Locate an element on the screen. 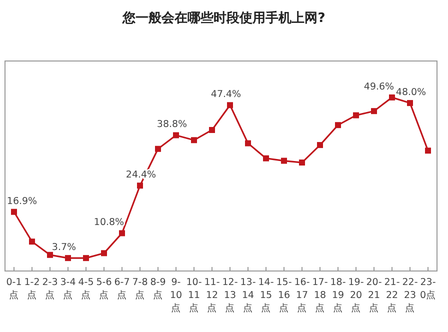  x-tick-label: 22-23点 is located at coordinates (410, 295).